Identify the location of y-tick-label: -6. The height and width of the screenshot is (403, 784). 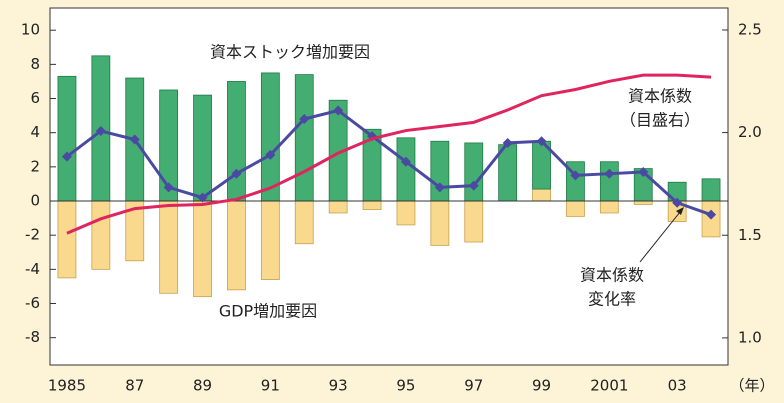
(32, 303).